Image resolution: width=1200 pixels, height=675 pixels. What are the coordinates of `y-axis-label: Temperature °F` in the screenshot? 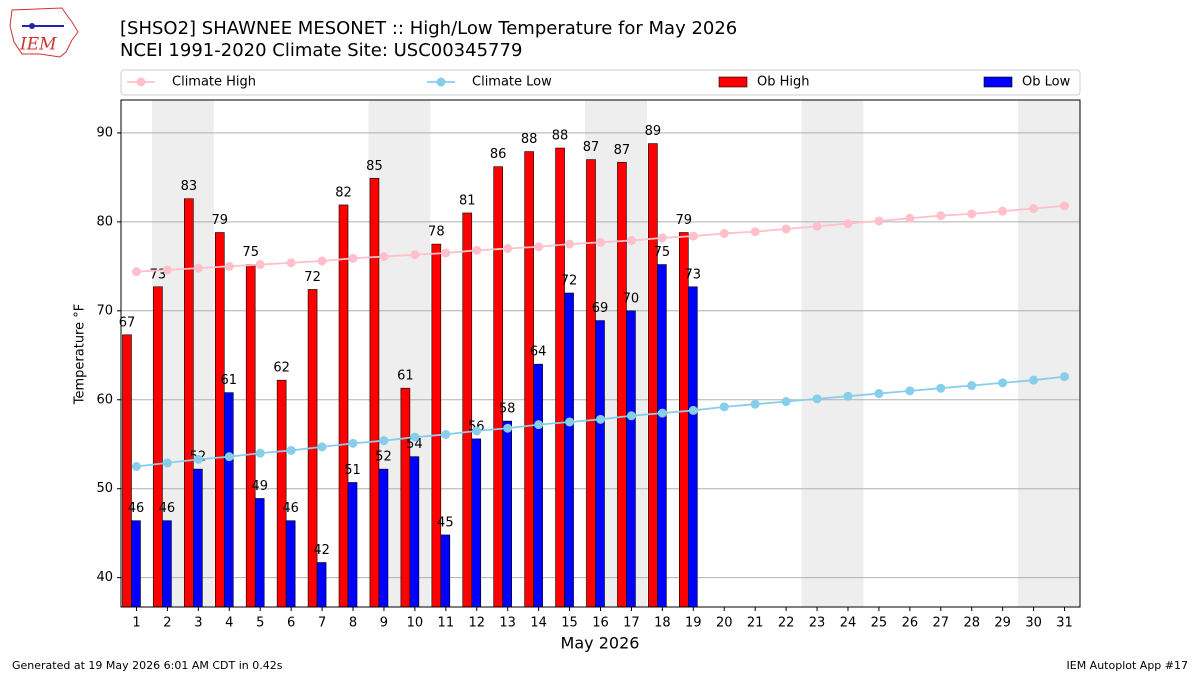 It's located at (80, 354).